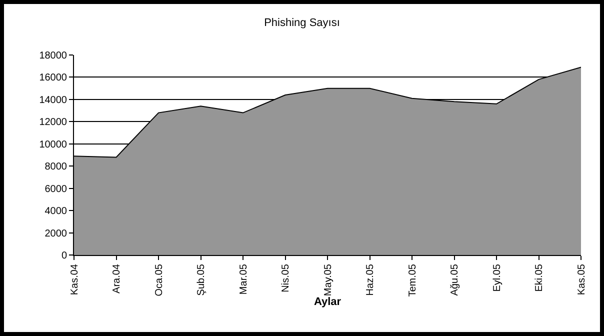 This screenshot has width=604, height=336. I want to click on x-tick-label: Oca.05, so click(159, 280).